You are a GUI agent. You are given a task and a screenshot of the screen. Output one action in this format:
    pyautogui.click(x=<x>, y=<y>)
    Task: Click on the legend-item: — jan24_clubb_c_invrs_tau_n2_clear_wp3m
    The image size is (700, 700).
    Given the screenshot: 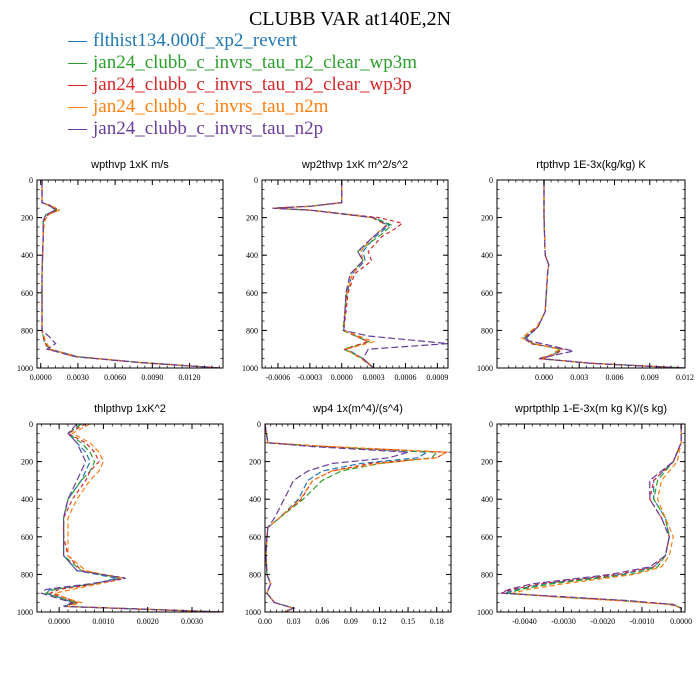 What is the action you would take?
    pyautogui.click(x=242, y=63)
    